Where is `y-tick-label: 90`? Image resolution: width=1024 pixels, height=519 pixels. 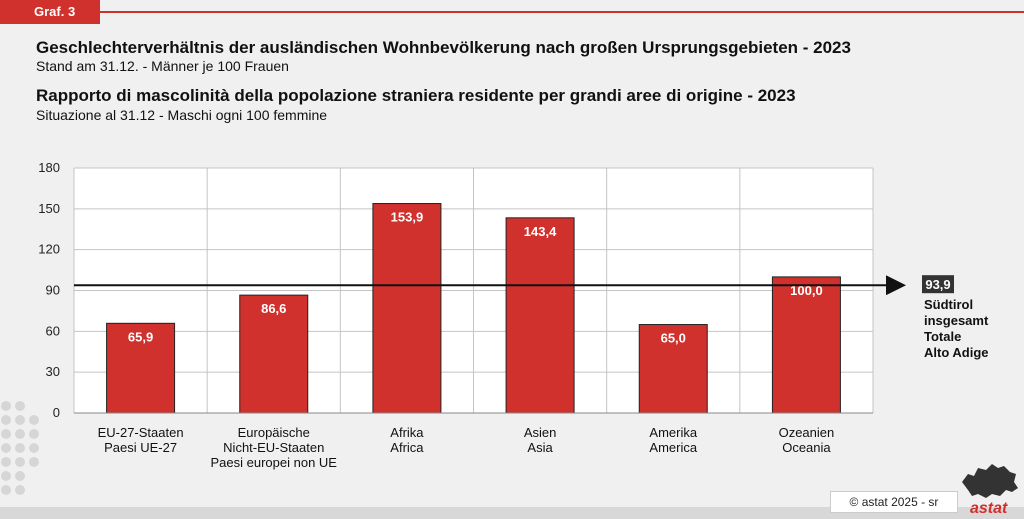 y-tick-label: 90 is located at coordinates (53, 290).